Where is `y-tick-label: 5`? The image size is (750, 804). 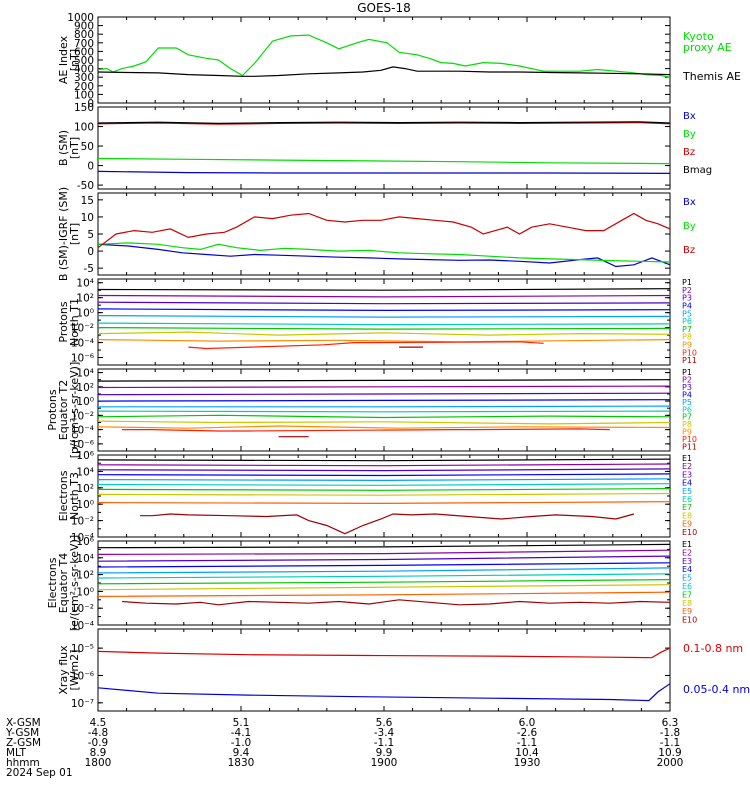
y-tick-label: 5 is located at coordinates (90, 235).